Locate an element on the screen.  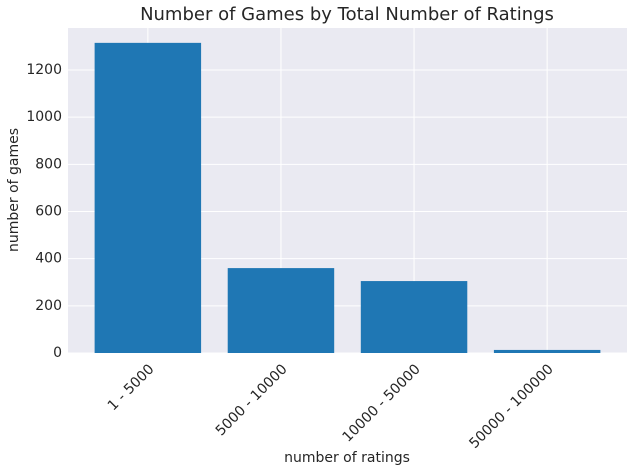
y-tick-label: 800 is located at coordinates (48, 164).